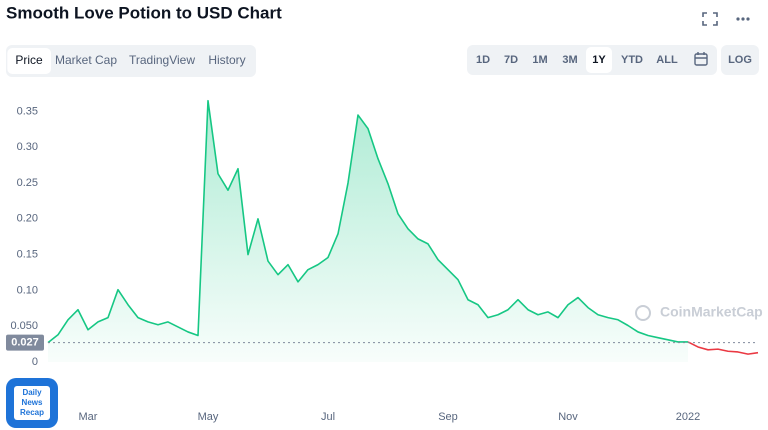 Image resolution: width=768 pixels, height=430 pixels. What do you see at coordinates (632, 60) in the screenshot?
I see `range-button: YTD` at bounding box center [632, 60].